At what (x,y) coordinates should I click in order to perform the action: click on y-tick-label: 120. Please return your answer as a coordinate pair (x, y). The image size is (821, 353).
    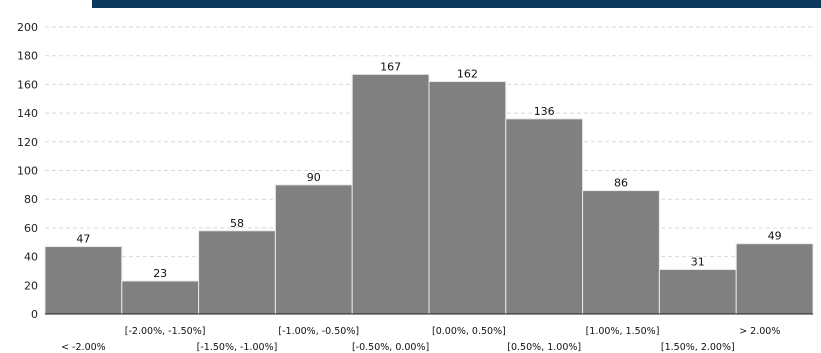
    Looking at the image, I should click on (27, 142).